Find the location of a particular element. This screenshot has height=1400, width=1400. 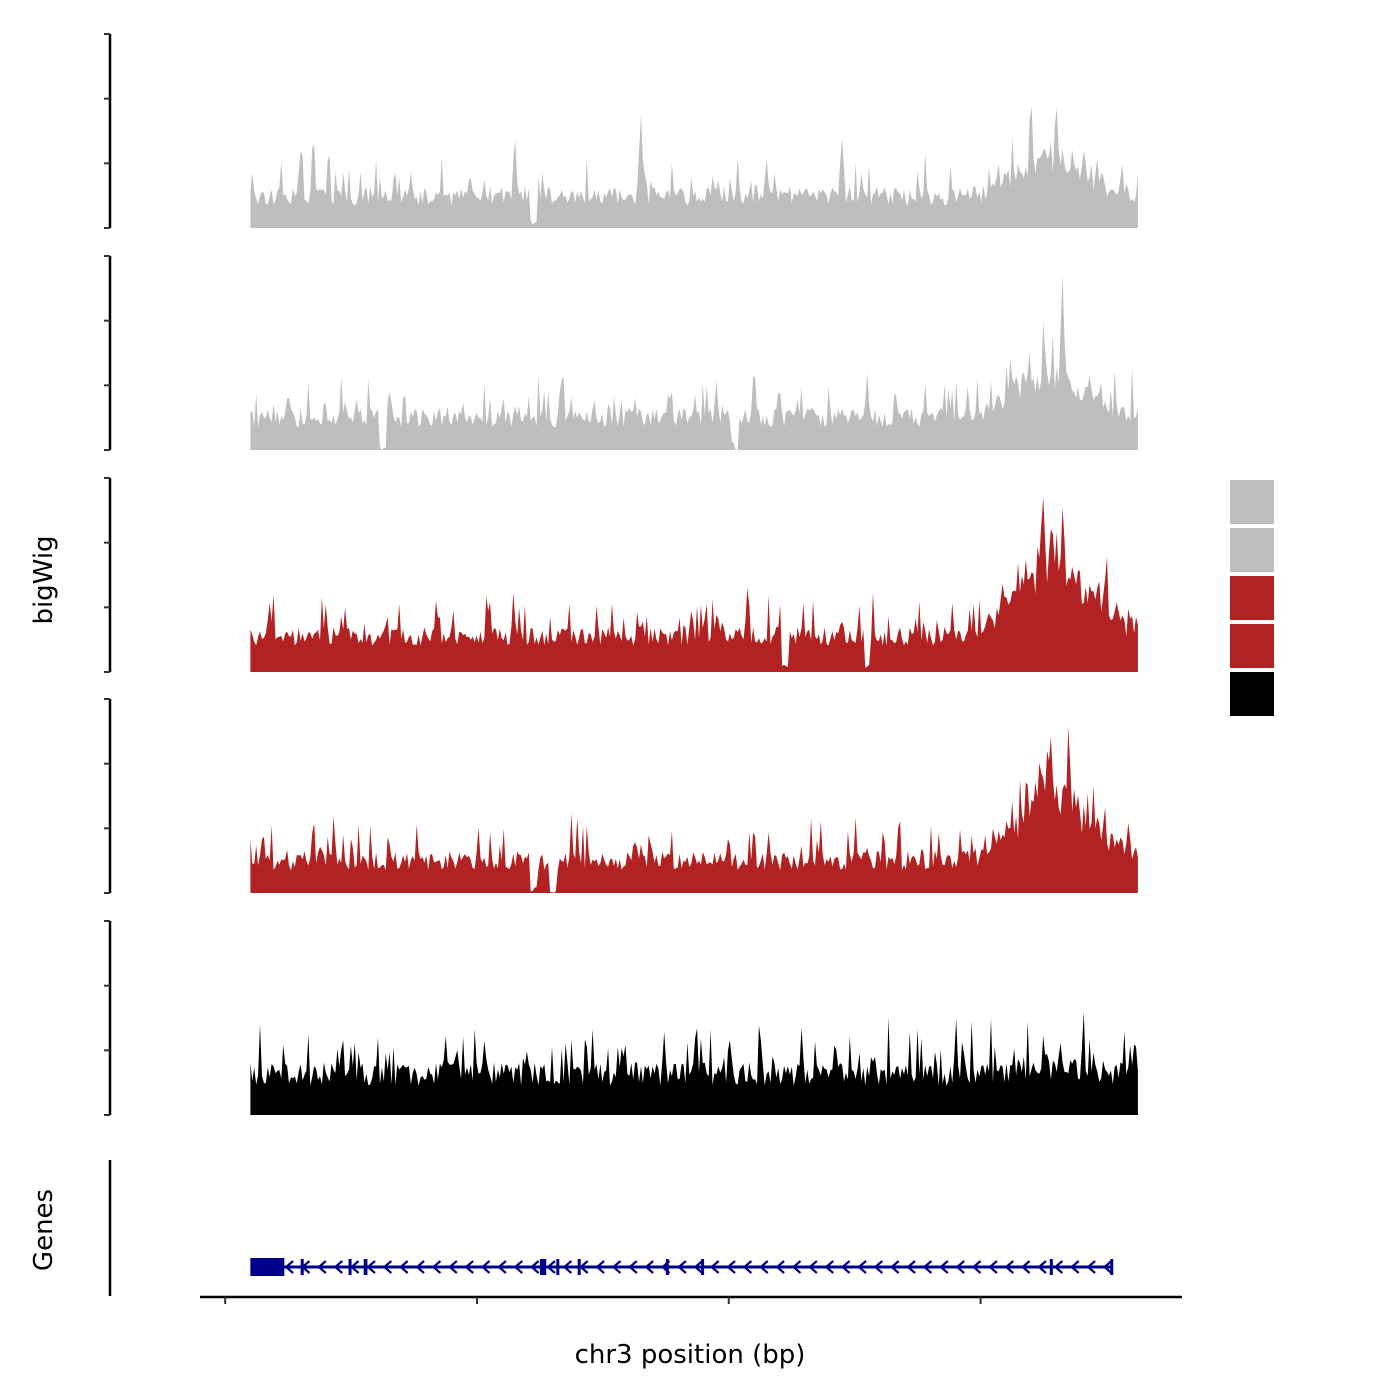

track-wt1 is located at coordinates (621, 131).